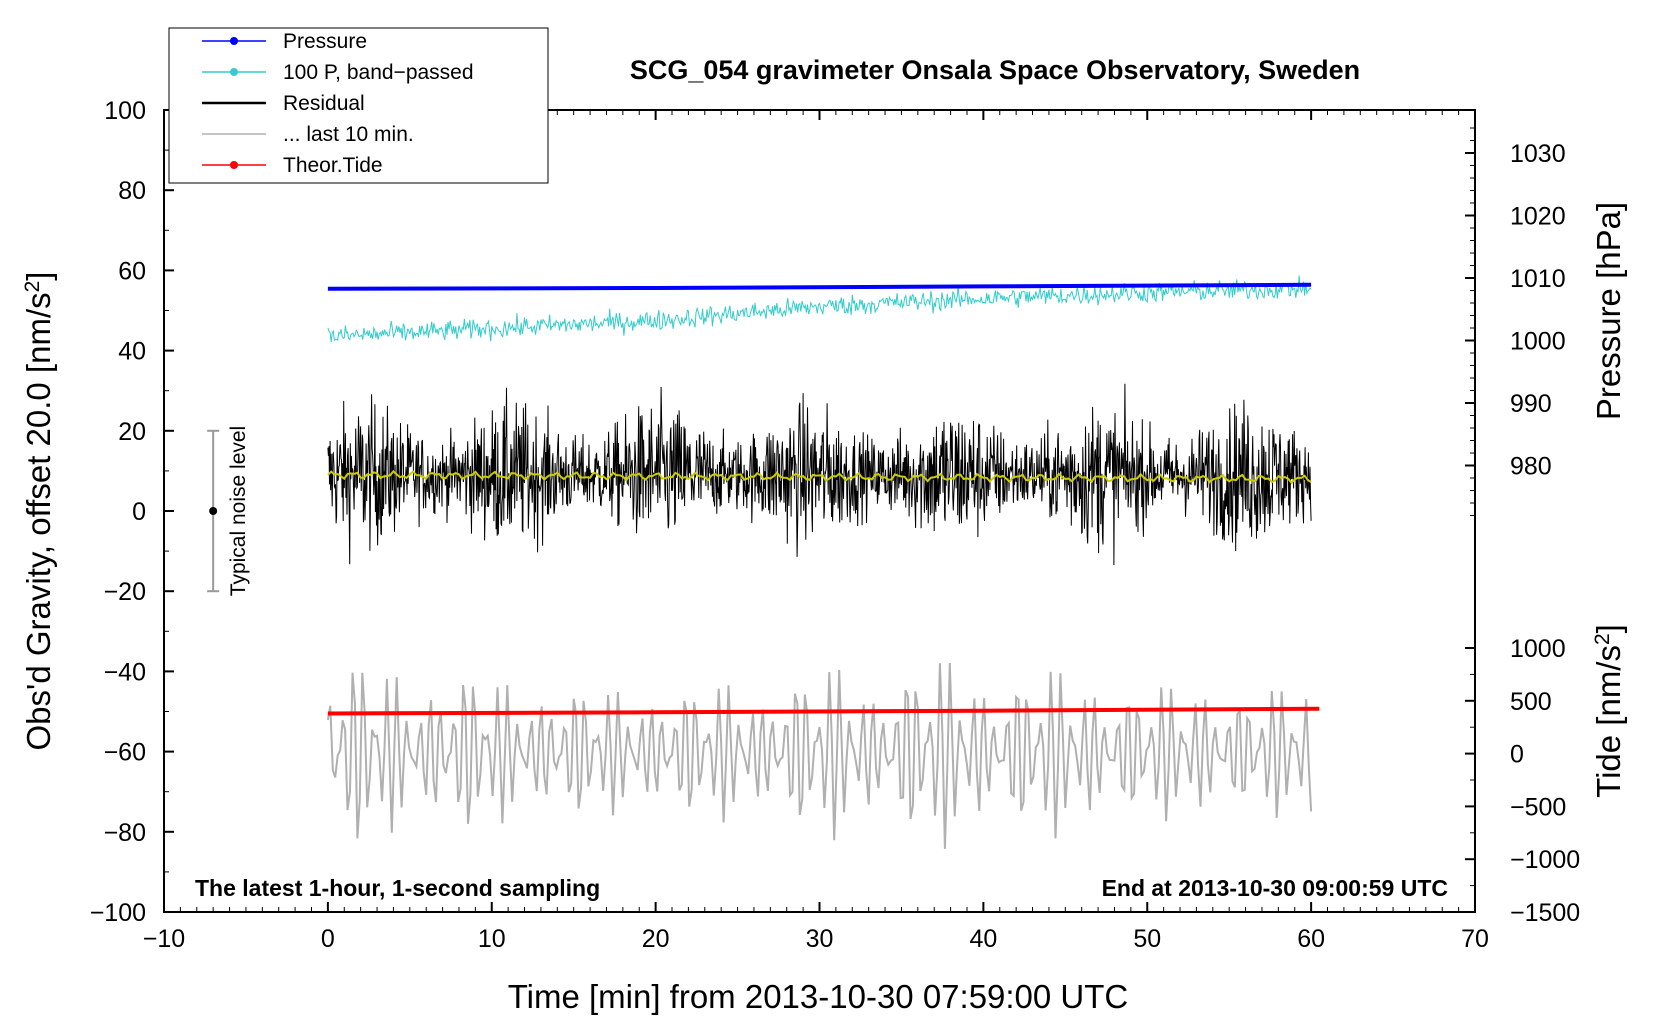  Describe the element at coordinates (656, 939) in the screenshot. I see `x-tick-label: 20` at that location.